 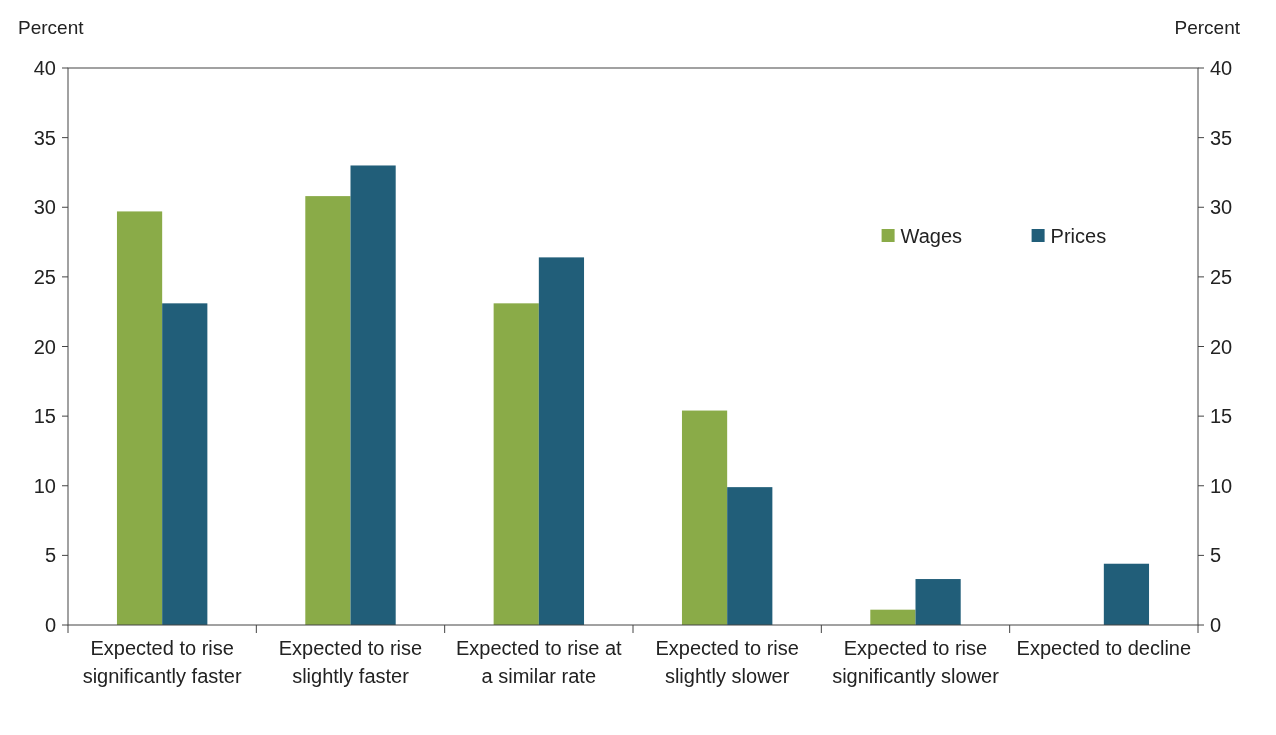 What do you see at coordinates (350, 662) in the screenshot?
I see `x-tick-label: Expected to rise slightly faster` at bounding box center [350, 662].